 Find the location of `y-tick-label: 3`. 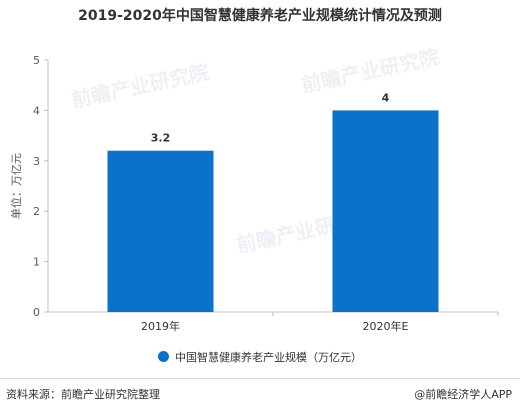

y-tick-label: 3 is located at coordinates (36, 161).